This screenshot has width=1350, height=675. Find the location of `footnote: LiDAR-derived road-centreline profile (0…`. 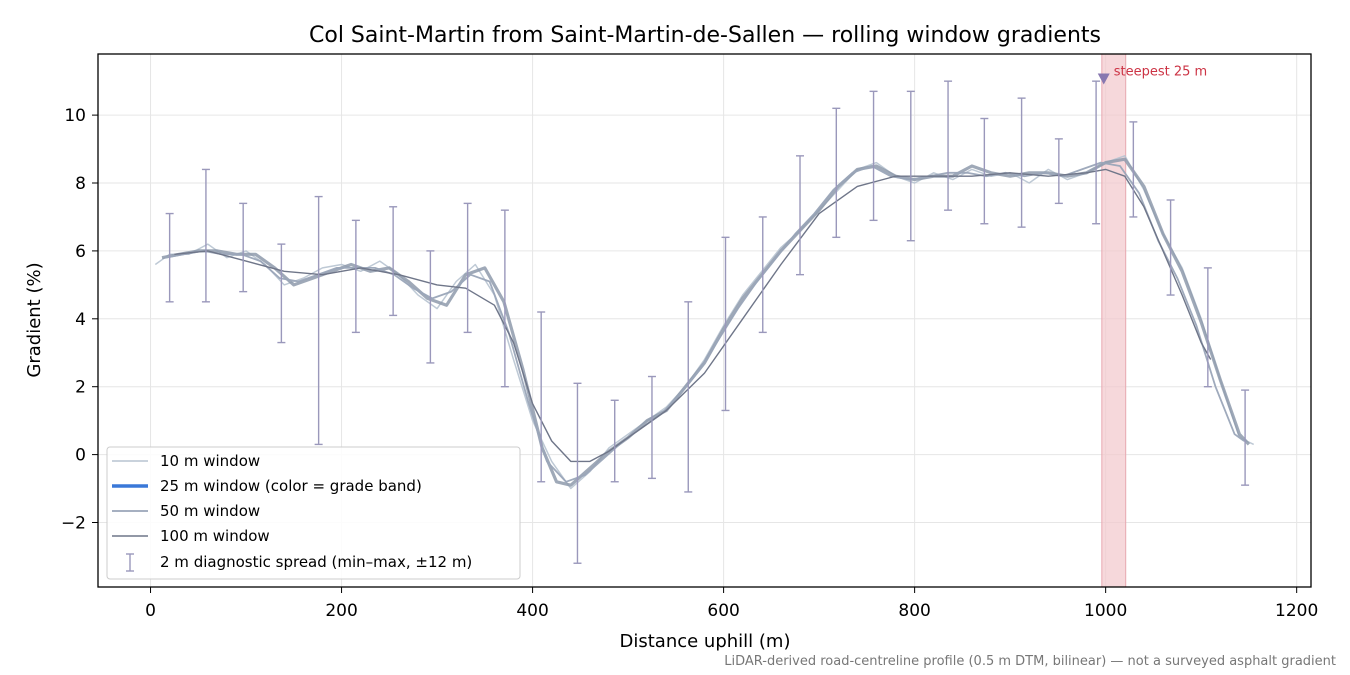

footnote: LiDAR-derived road-centreline profile (0… is located at coordinates (1030, 661).